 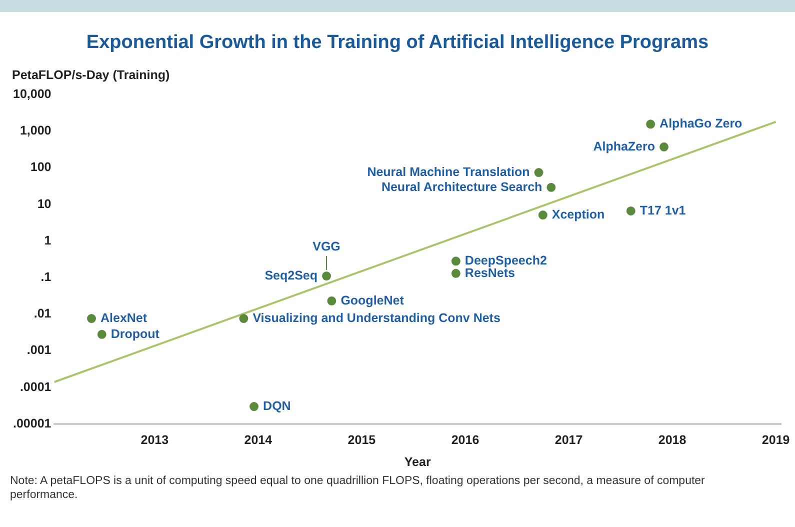 I want to click on y-axis-title: PetaFLOP/s-Day (Training), so click(x=91, y=75).